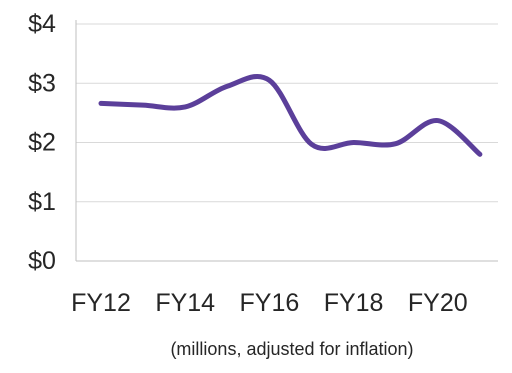 Image resolution: width=512 pixels, height=373 pixels. I want to click on x-tick-label: FY16, so click(270, 303).